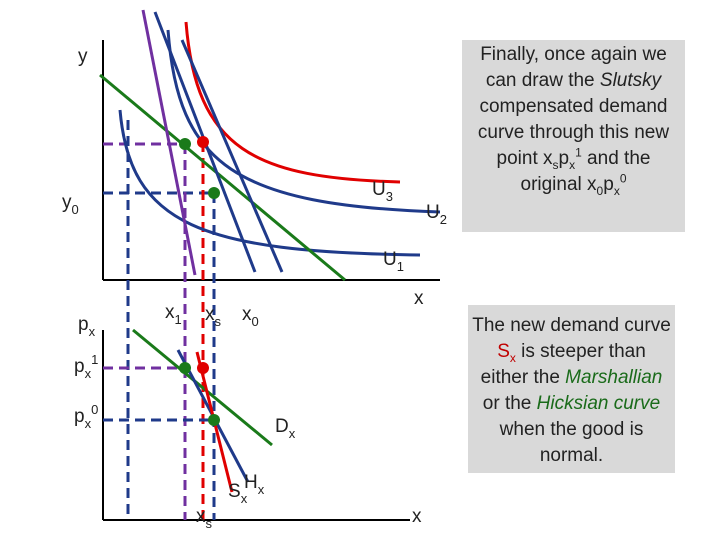 Image resolution: width=720 pixels, height=540 pixels. I want to click on label: px0, so click(86, 416).